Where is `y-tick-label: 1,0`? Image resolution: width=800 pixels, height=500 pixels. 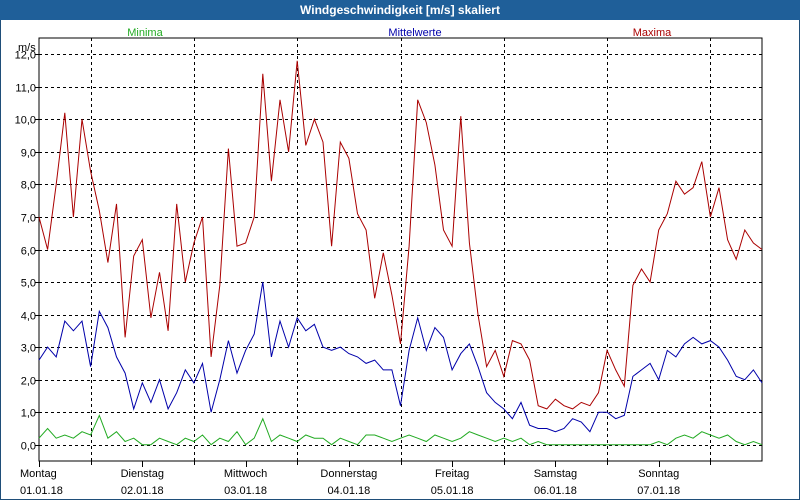 y-tick-label: 1,0 is located at coordinates (28, 414).